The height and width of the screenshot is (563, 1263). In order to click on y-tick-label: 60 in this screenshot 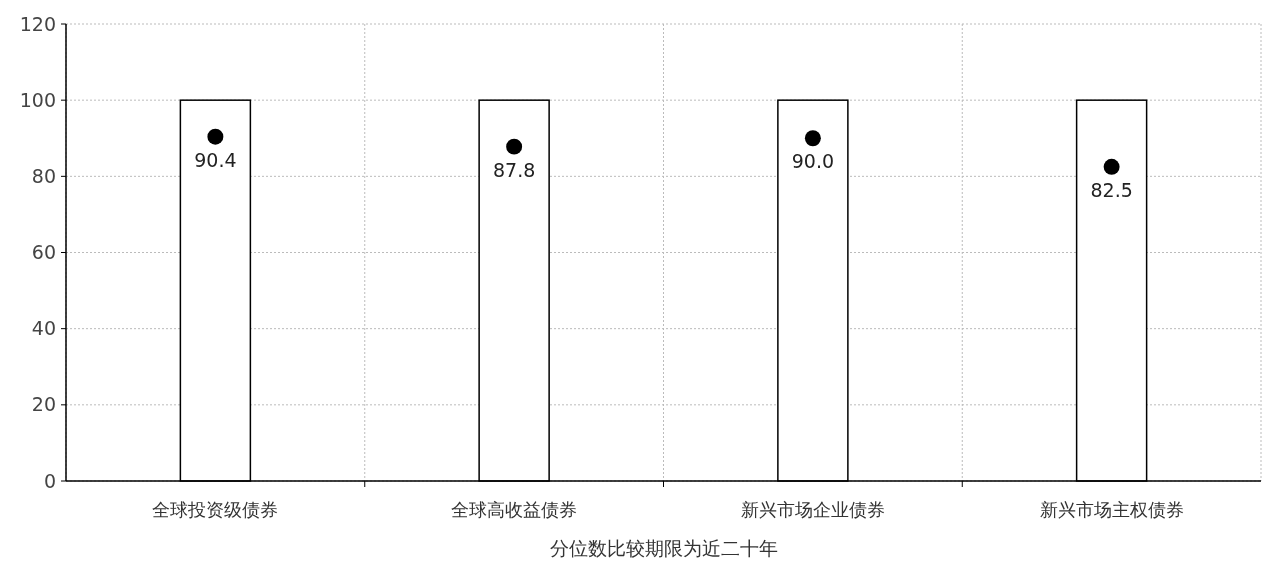, I will do `click(43, 252)`.